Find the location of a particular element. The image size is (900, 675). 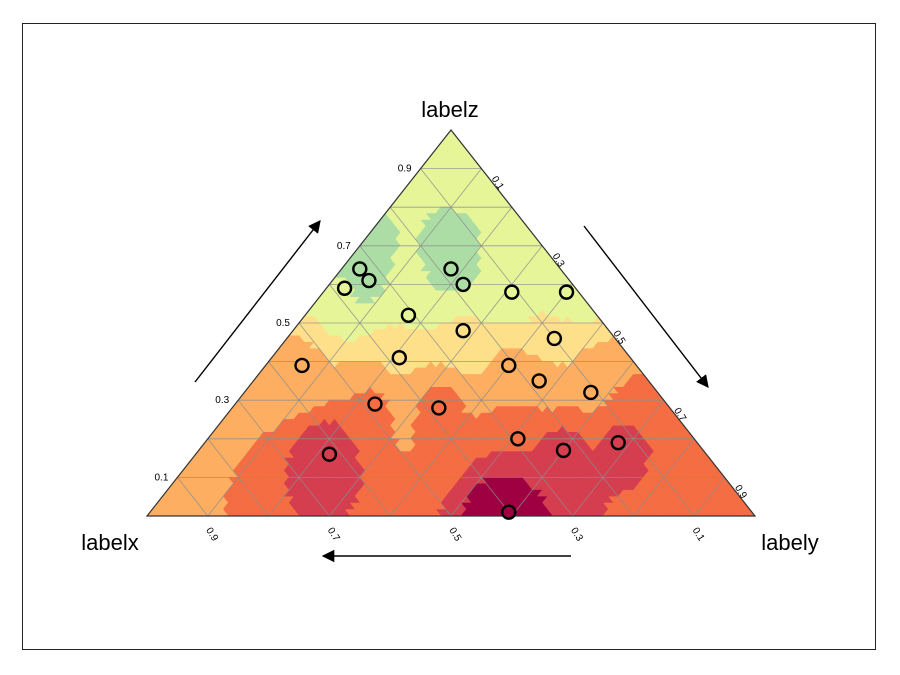

axis-label-y: labely is located at coordinates (789, 542).